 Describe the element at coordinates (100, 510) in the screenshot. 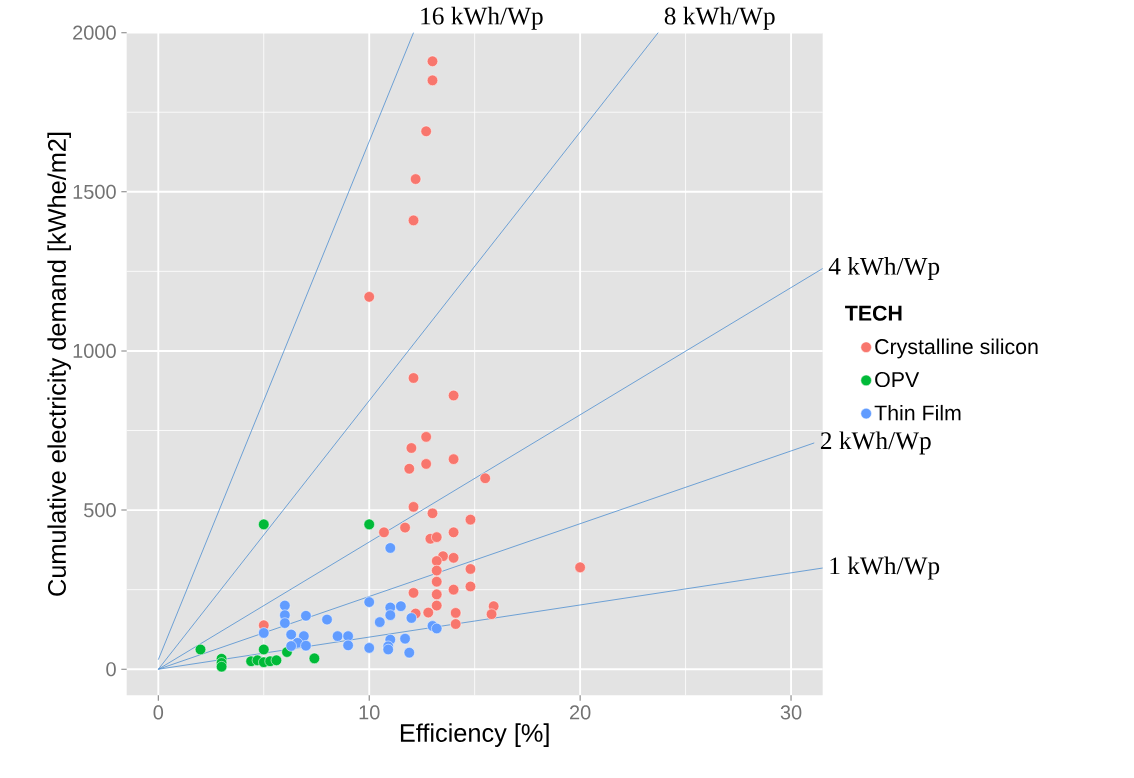

I see `y-tick-label: 500` at that location.